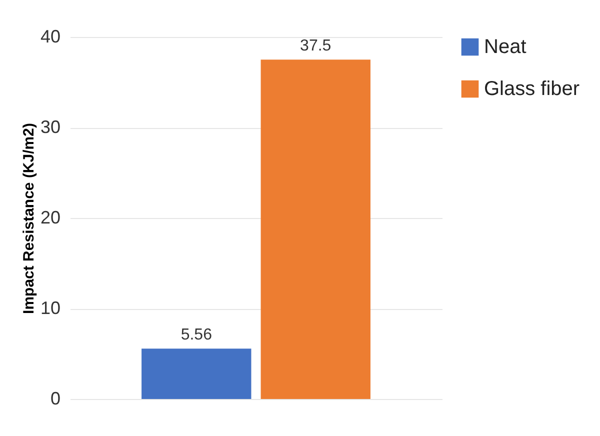 This screenshot has height=436, width=600. Describe the element at coordinates (532, 89) in the screenshot. I see `legend-label: Glass fiber` at that location.